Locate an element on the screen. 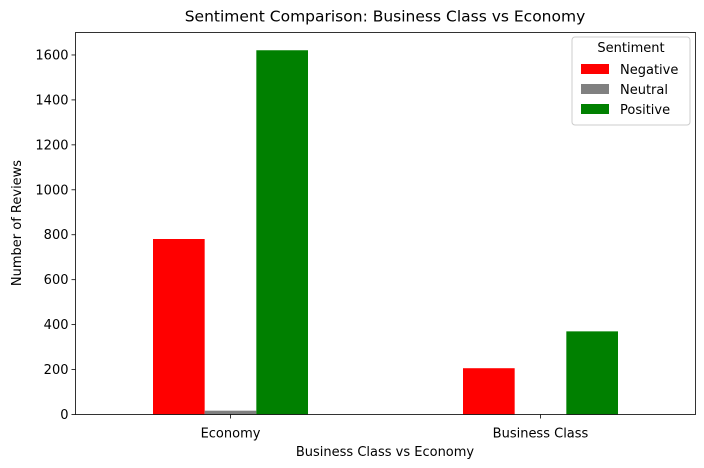 The width and height of the screenshot is (704, 468). y-tick-label: 1600 is located at coordinates (51, 55).